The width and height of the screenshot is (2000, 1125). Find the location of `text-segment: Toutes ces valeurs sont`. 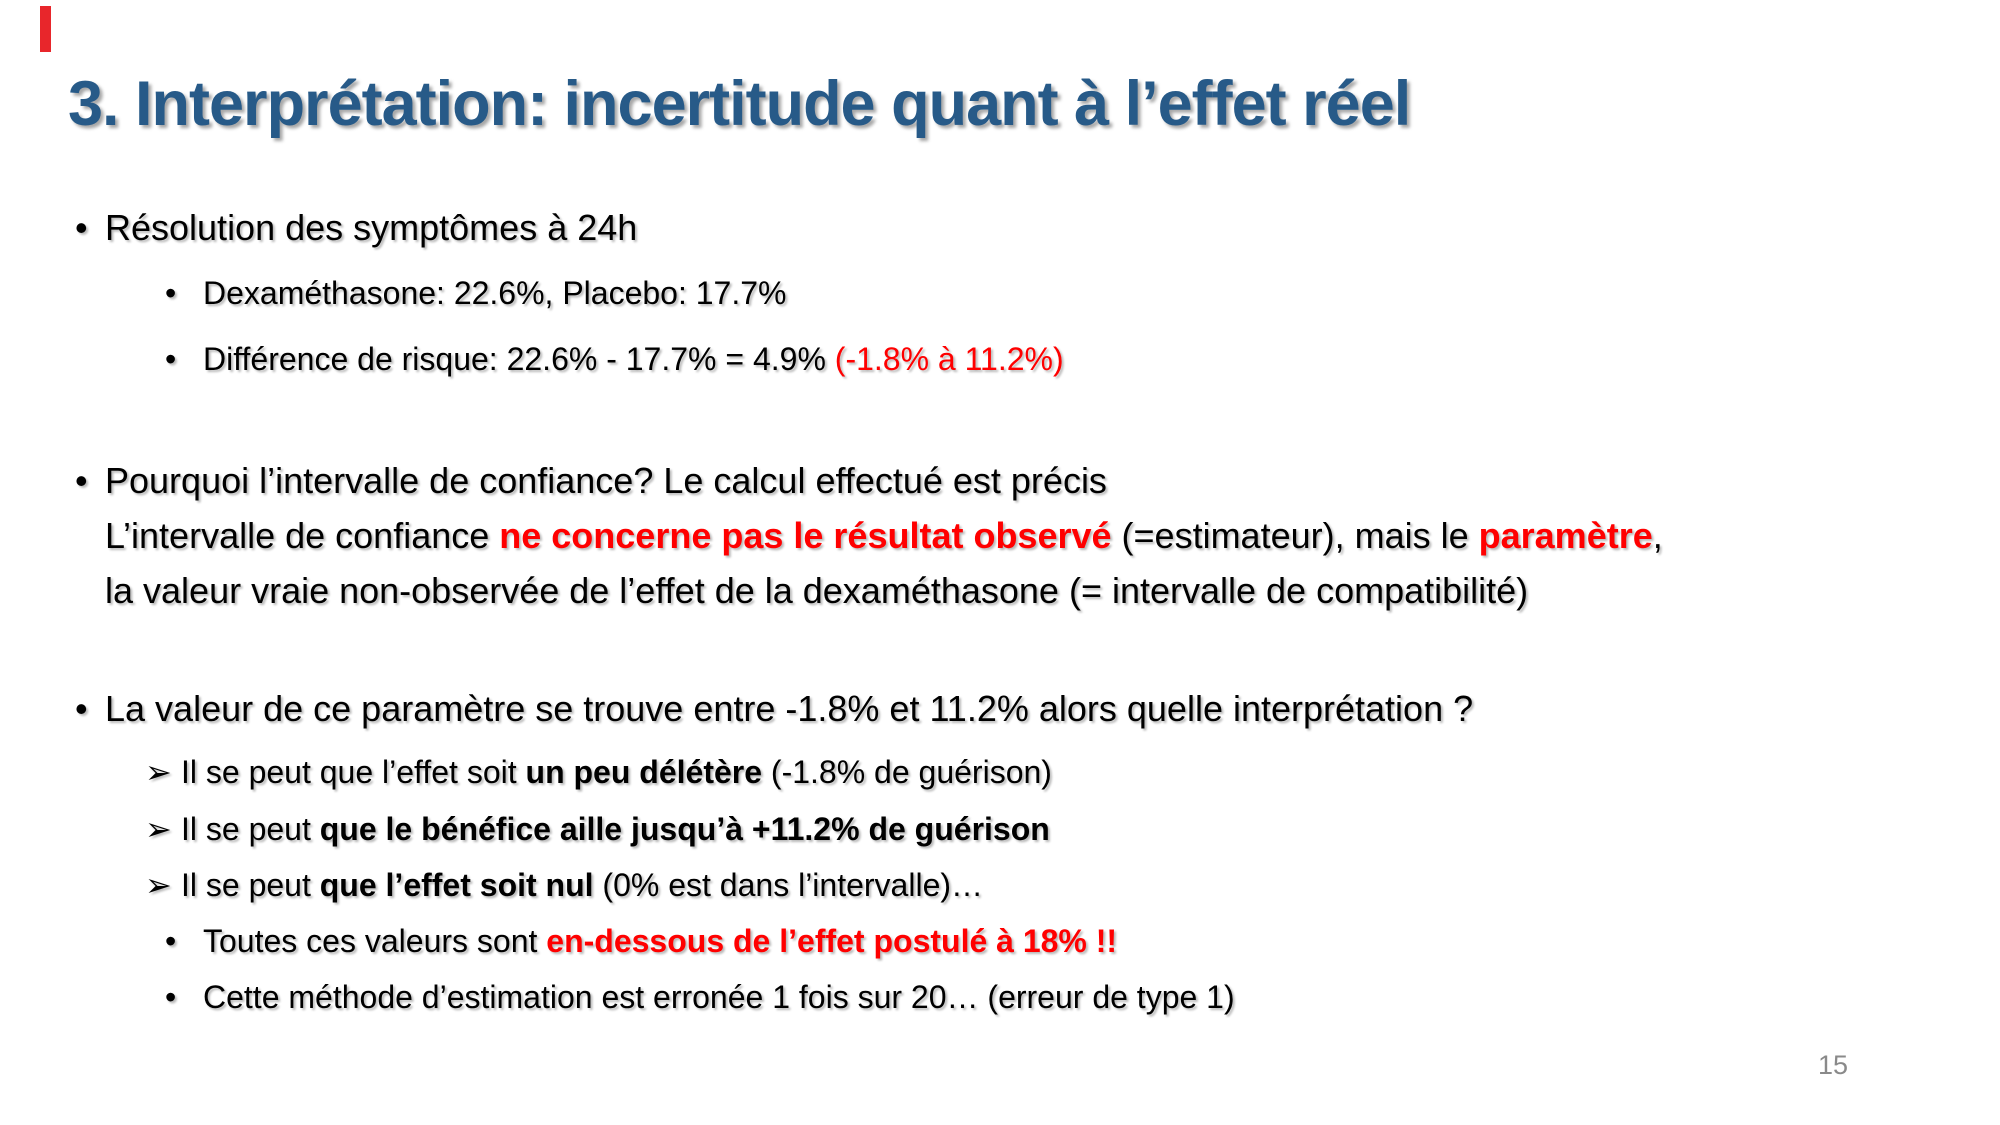

text-segment: Toutes ces valeurs sont is located at coordinates (375, 941).